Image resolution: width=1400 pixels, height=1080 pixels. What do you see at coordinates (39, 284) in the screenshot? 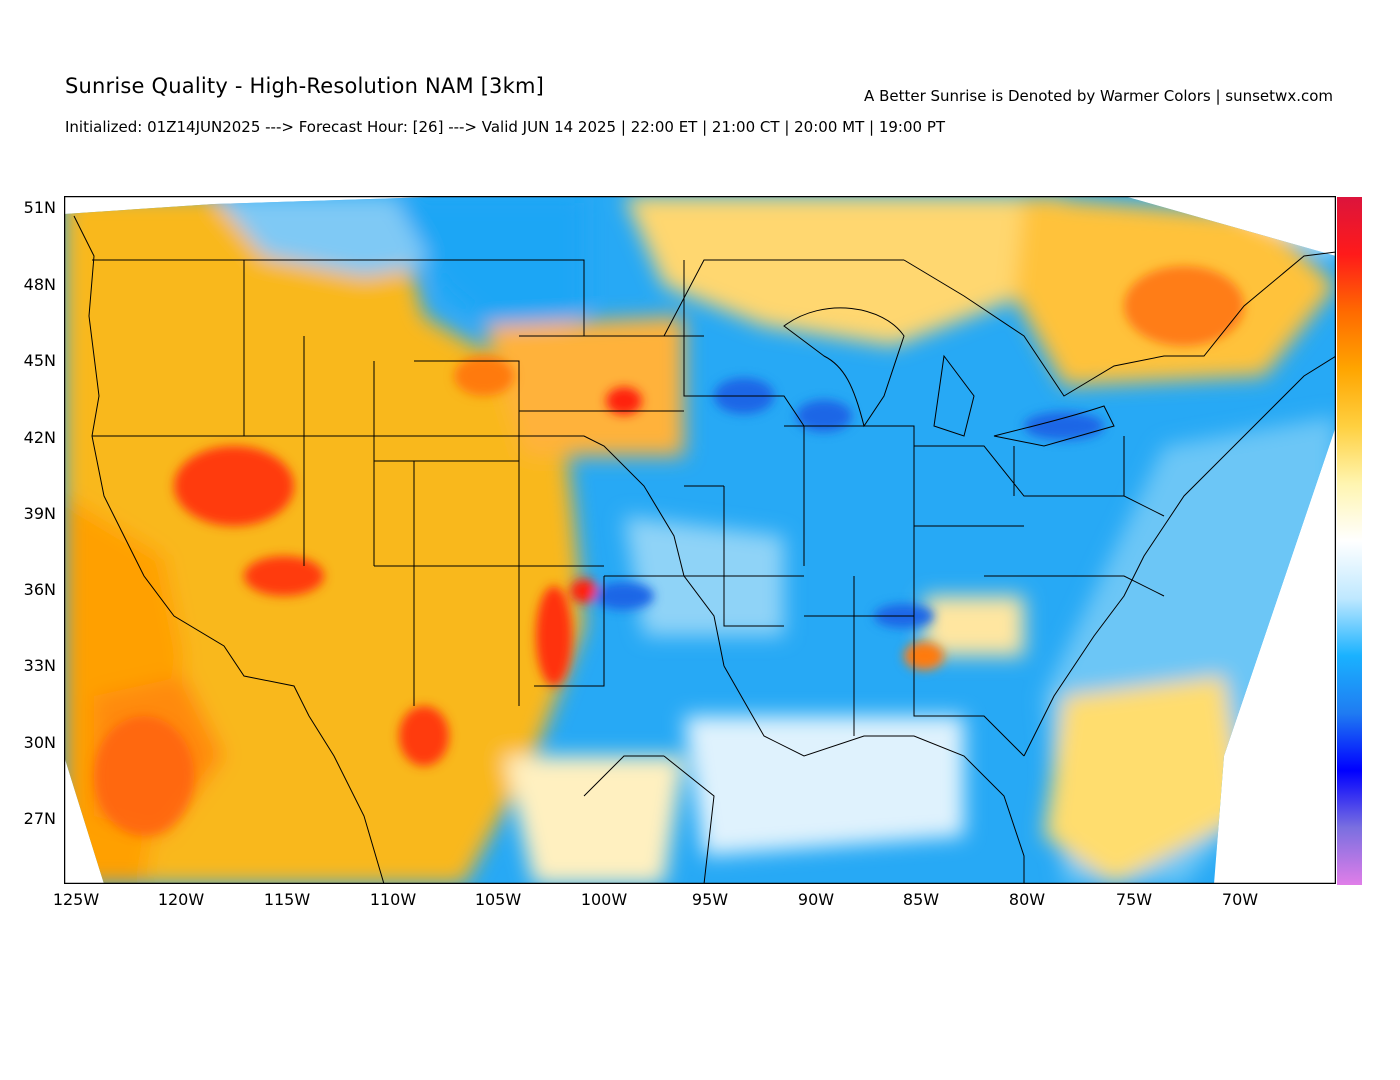
I see `lat-label-48n: 48N` at bounding box center [39, 284].